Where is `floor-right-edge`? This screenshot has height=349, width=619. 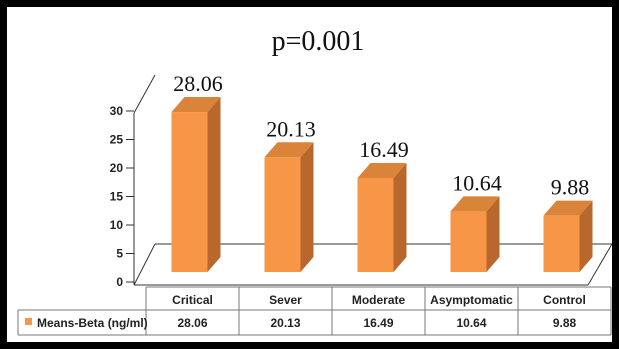 floor-right-edge is located at coordinates (600, 264).